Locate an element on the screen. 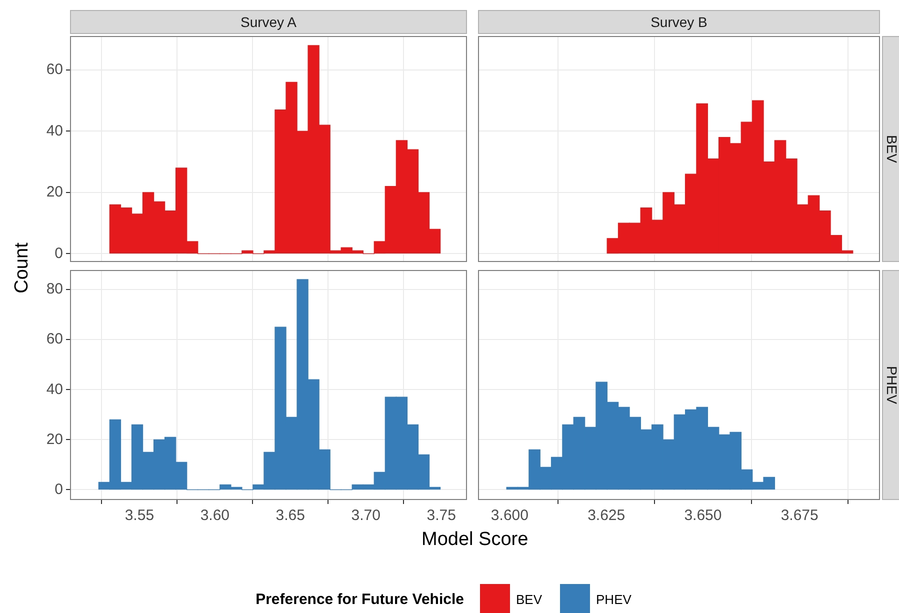  x-tick-label: 3.75 is located at coordinates (441, 515).